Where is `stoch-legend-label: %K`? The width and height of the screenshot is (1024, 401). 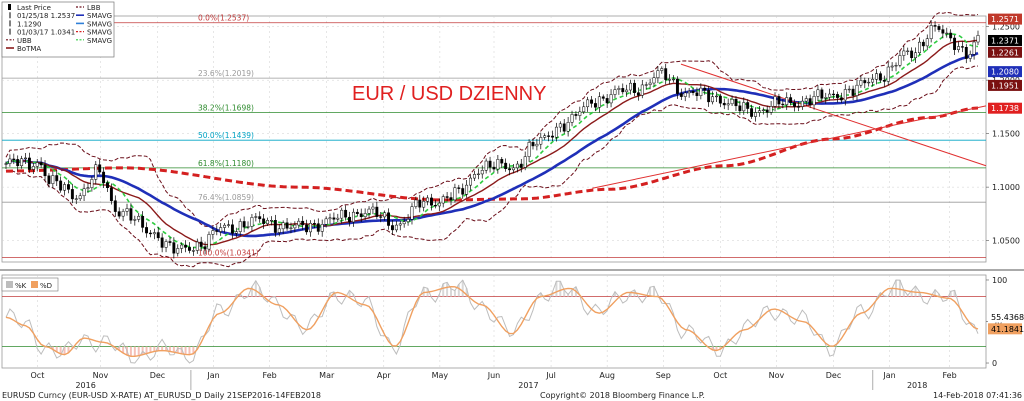 stoch-legend-label: %K is located at coordinates (21, 286).